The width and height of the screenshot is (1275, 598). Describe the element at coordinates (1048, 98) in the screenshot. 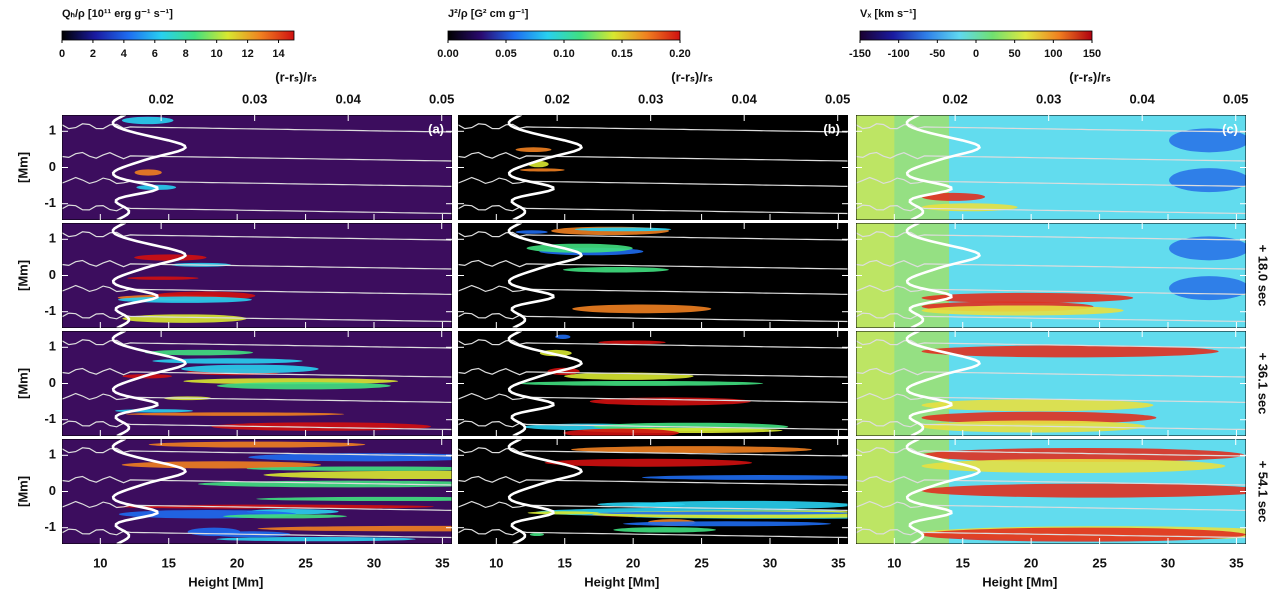

I see `top-tick-label: 0.03` at that location.